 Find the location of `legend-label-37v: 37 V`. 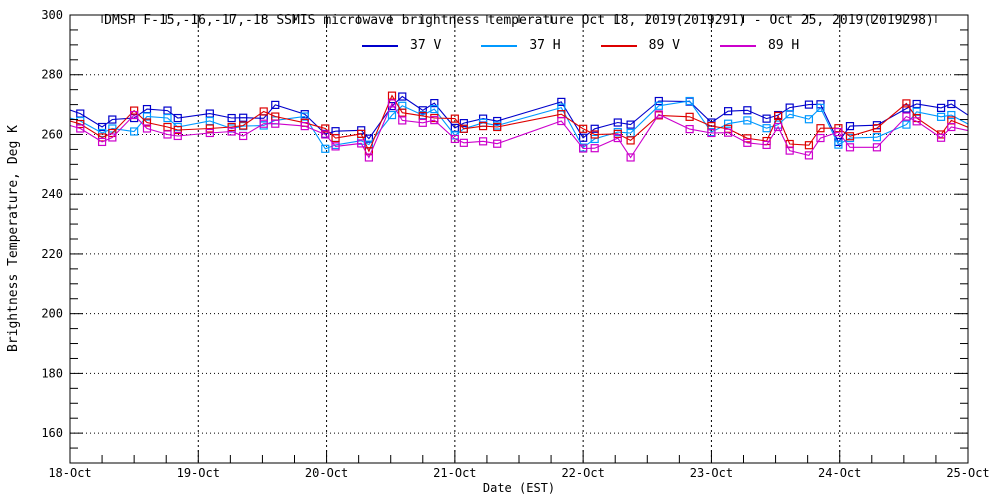

legend-label-37v: 37 V is located at coordinates (426, 45).